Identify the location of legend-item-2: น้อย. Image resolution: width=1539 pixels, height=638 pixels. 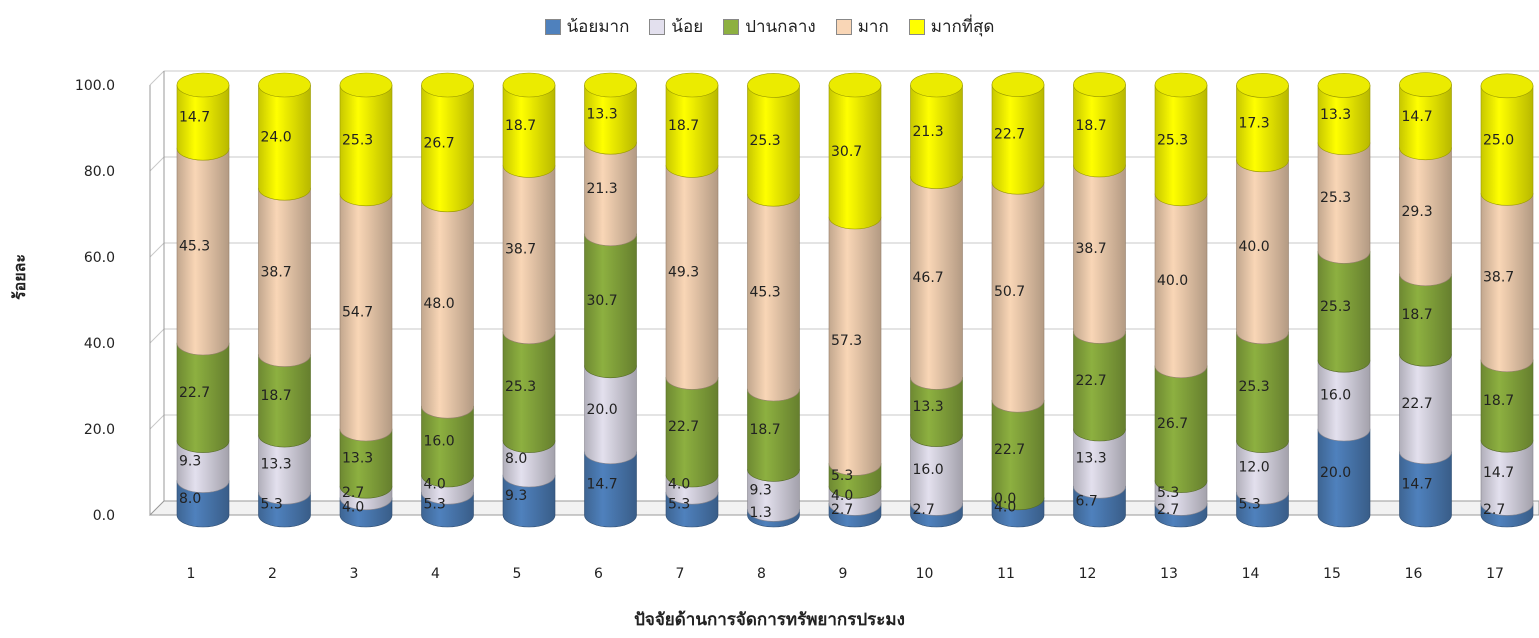
(676, 26).